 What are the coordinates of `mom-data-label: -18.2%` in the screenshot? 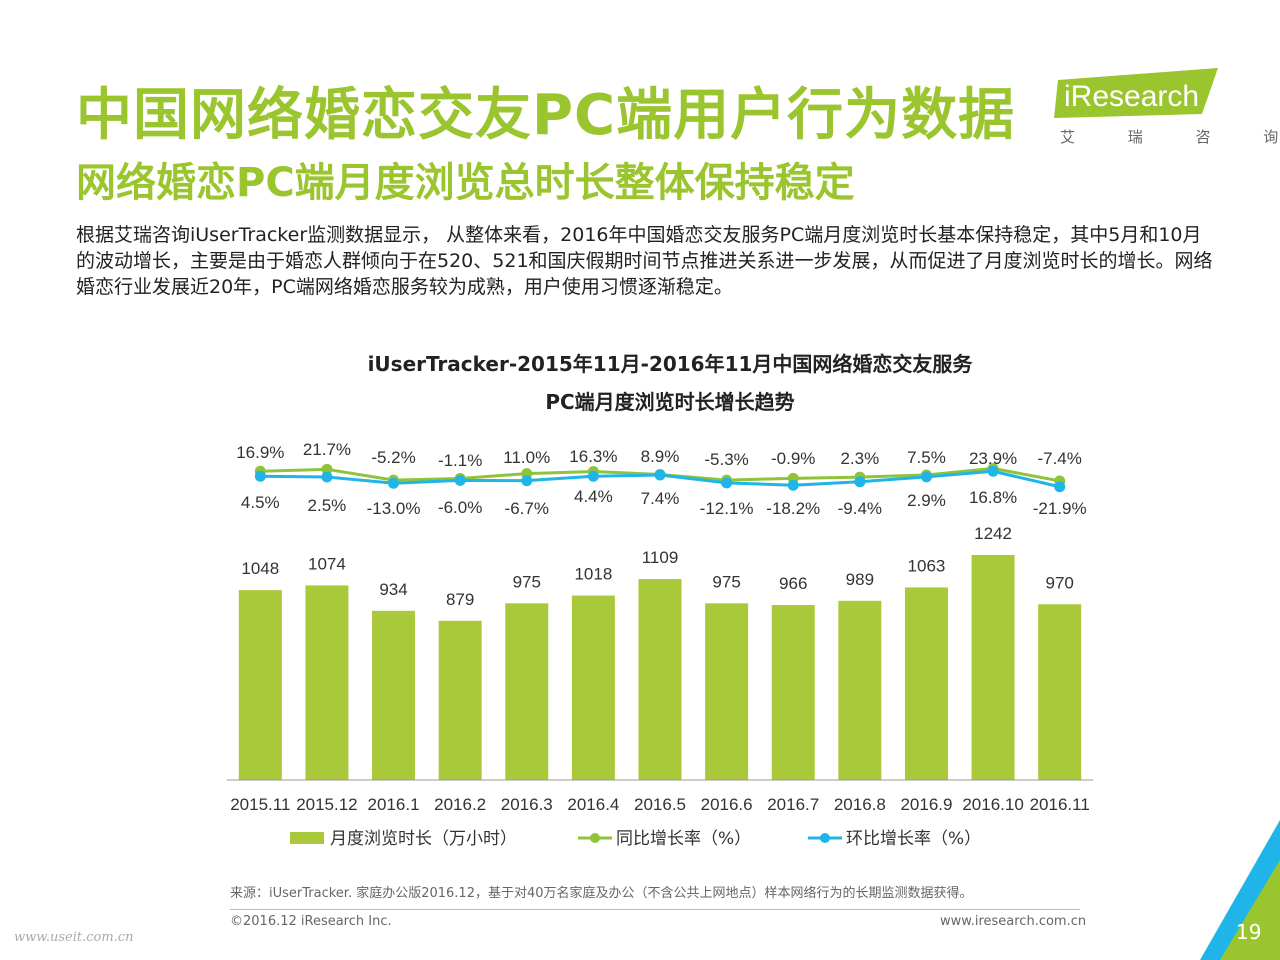 It's located at (793, 508).